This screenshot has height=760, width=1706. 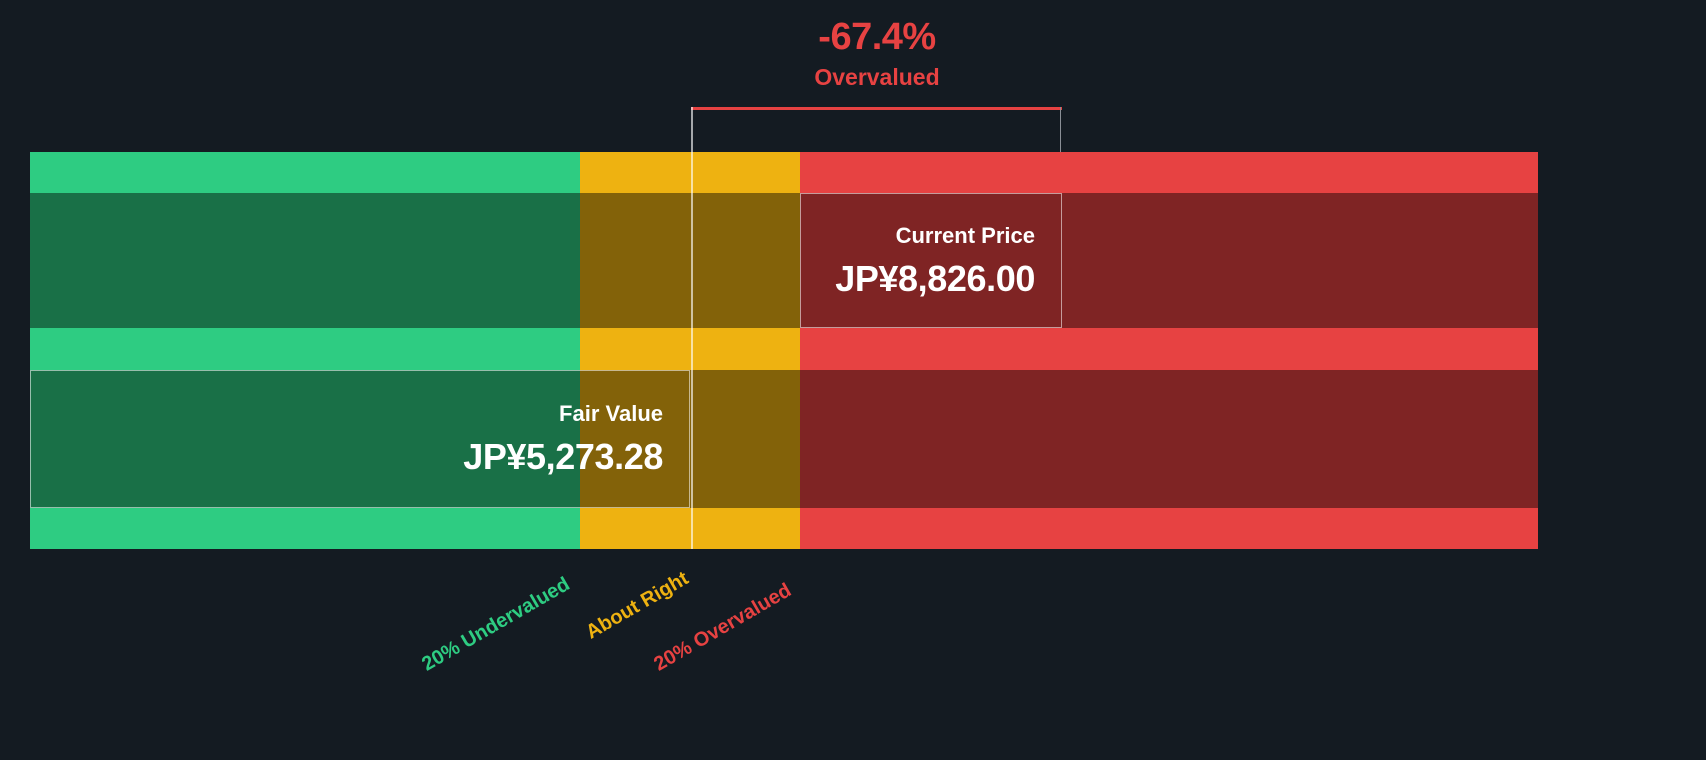 What do you see at coordinates (876, 108) in the screenshot?
I see `callout-bracket-top` at bounding box center [876, 108].